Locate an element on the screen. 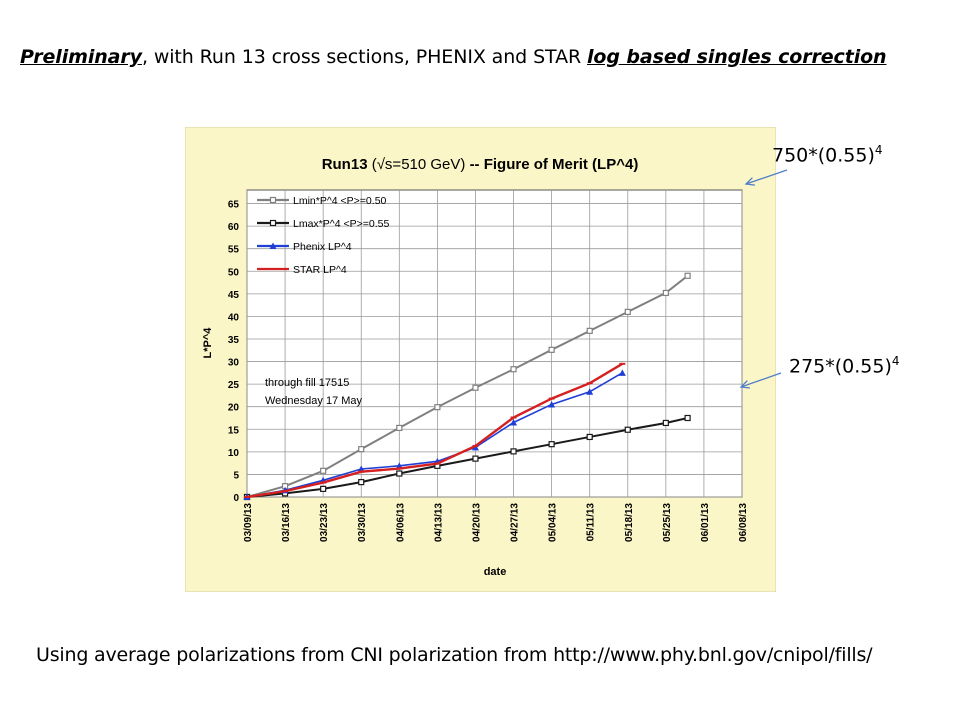 The height and width of the screenshot is (720, 960). chart-note-date: Wednesday 17 May is located at coordinates (314, 401).